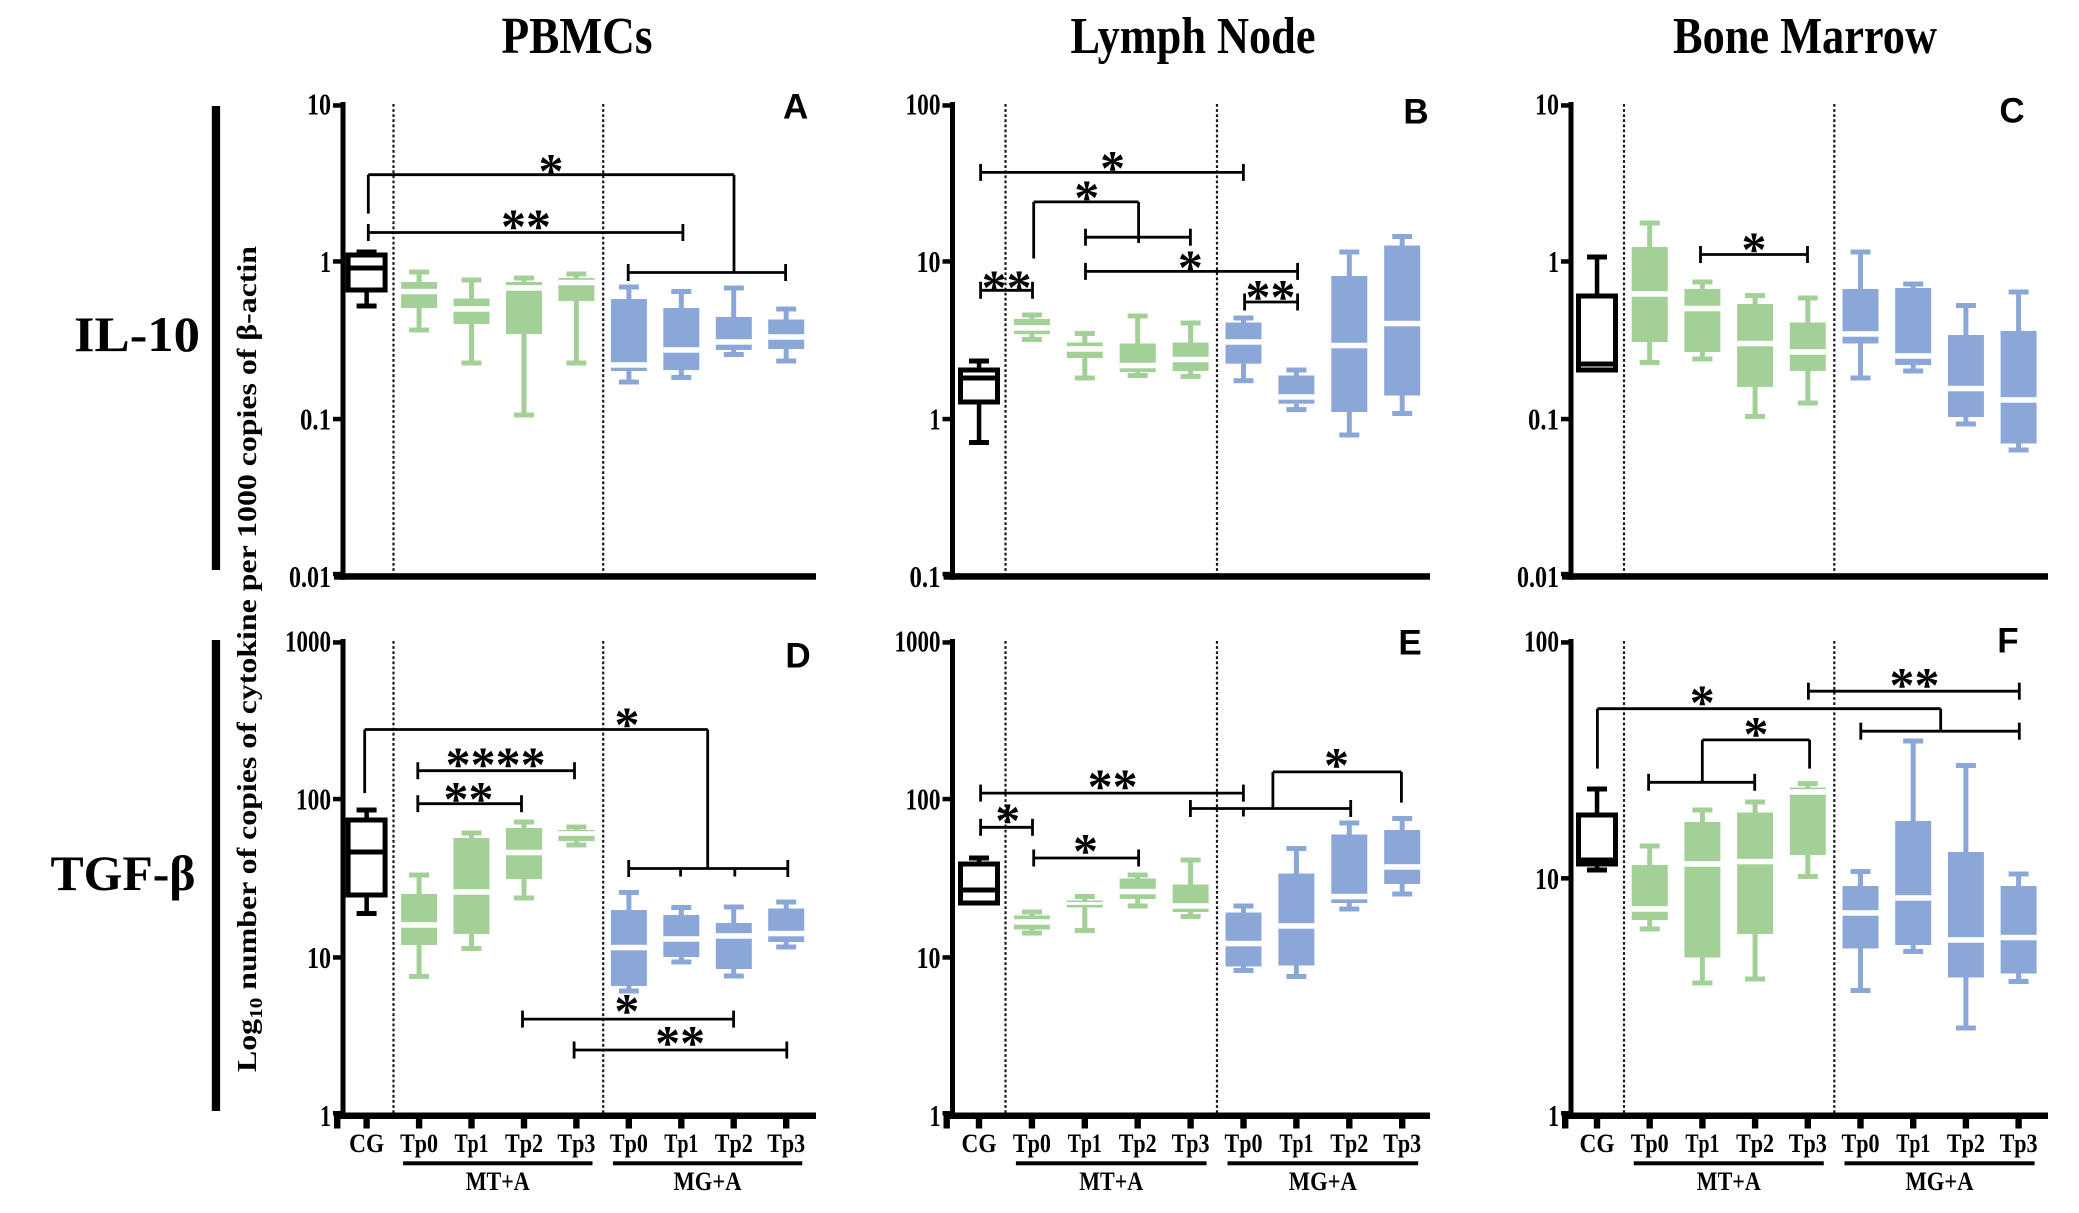  Describe the element at coordinates (795, 107) in the screenshot. I see `svg-text: A` at that location.